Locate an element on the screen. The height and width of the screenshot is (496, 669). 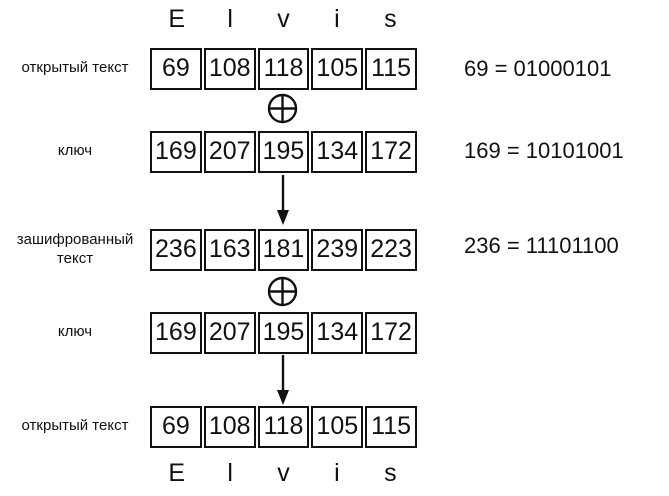
byte-cell: 239 is located at coordinates (337, 250).